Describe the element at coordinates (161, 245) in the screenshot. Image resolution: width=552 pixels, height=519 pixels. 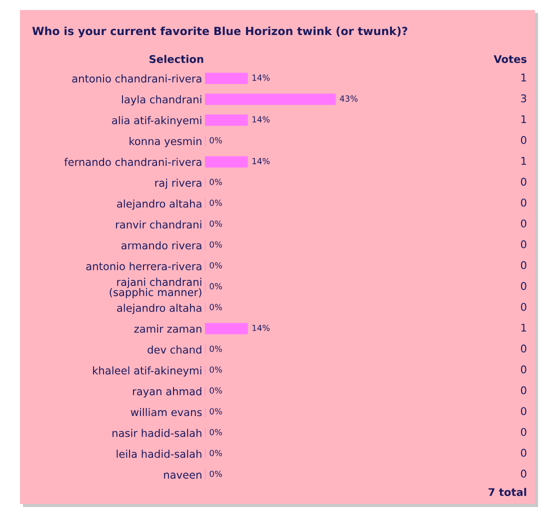
I see `y-tick-label: armando rivera` at that location.